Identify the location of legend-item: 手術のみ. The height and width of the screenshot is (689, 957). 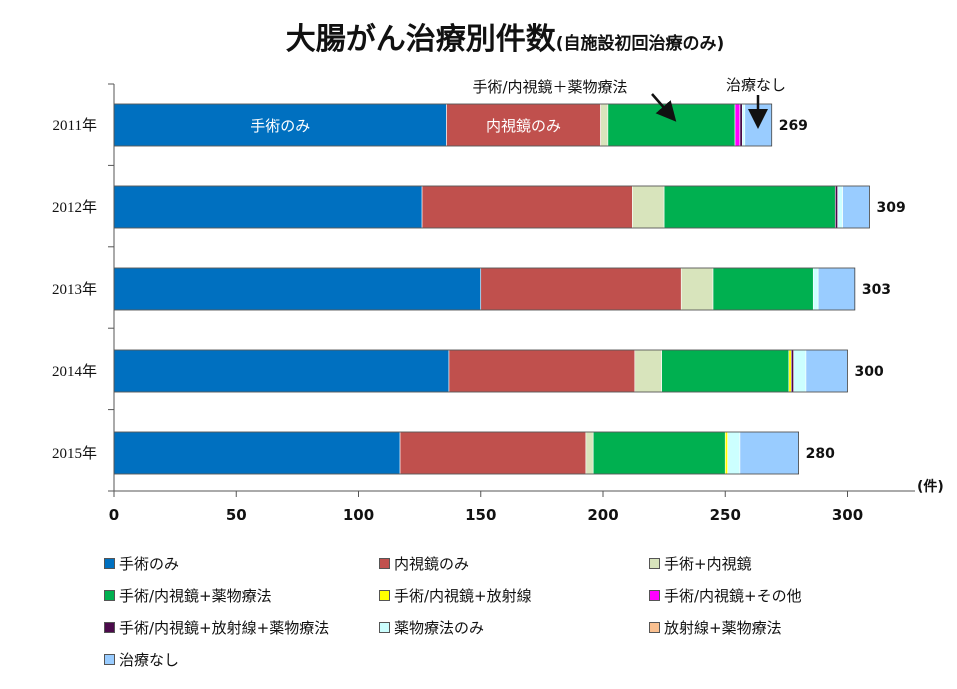
(141, 563).